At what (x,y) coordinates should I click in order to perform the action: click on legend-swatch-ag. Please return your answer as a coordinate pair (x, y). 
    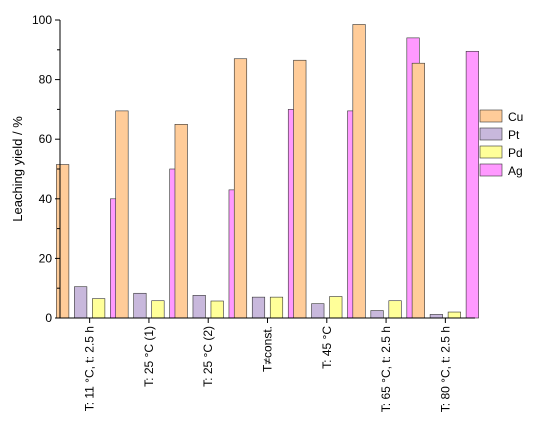
    Looking at the image, I should click on (491, 170).